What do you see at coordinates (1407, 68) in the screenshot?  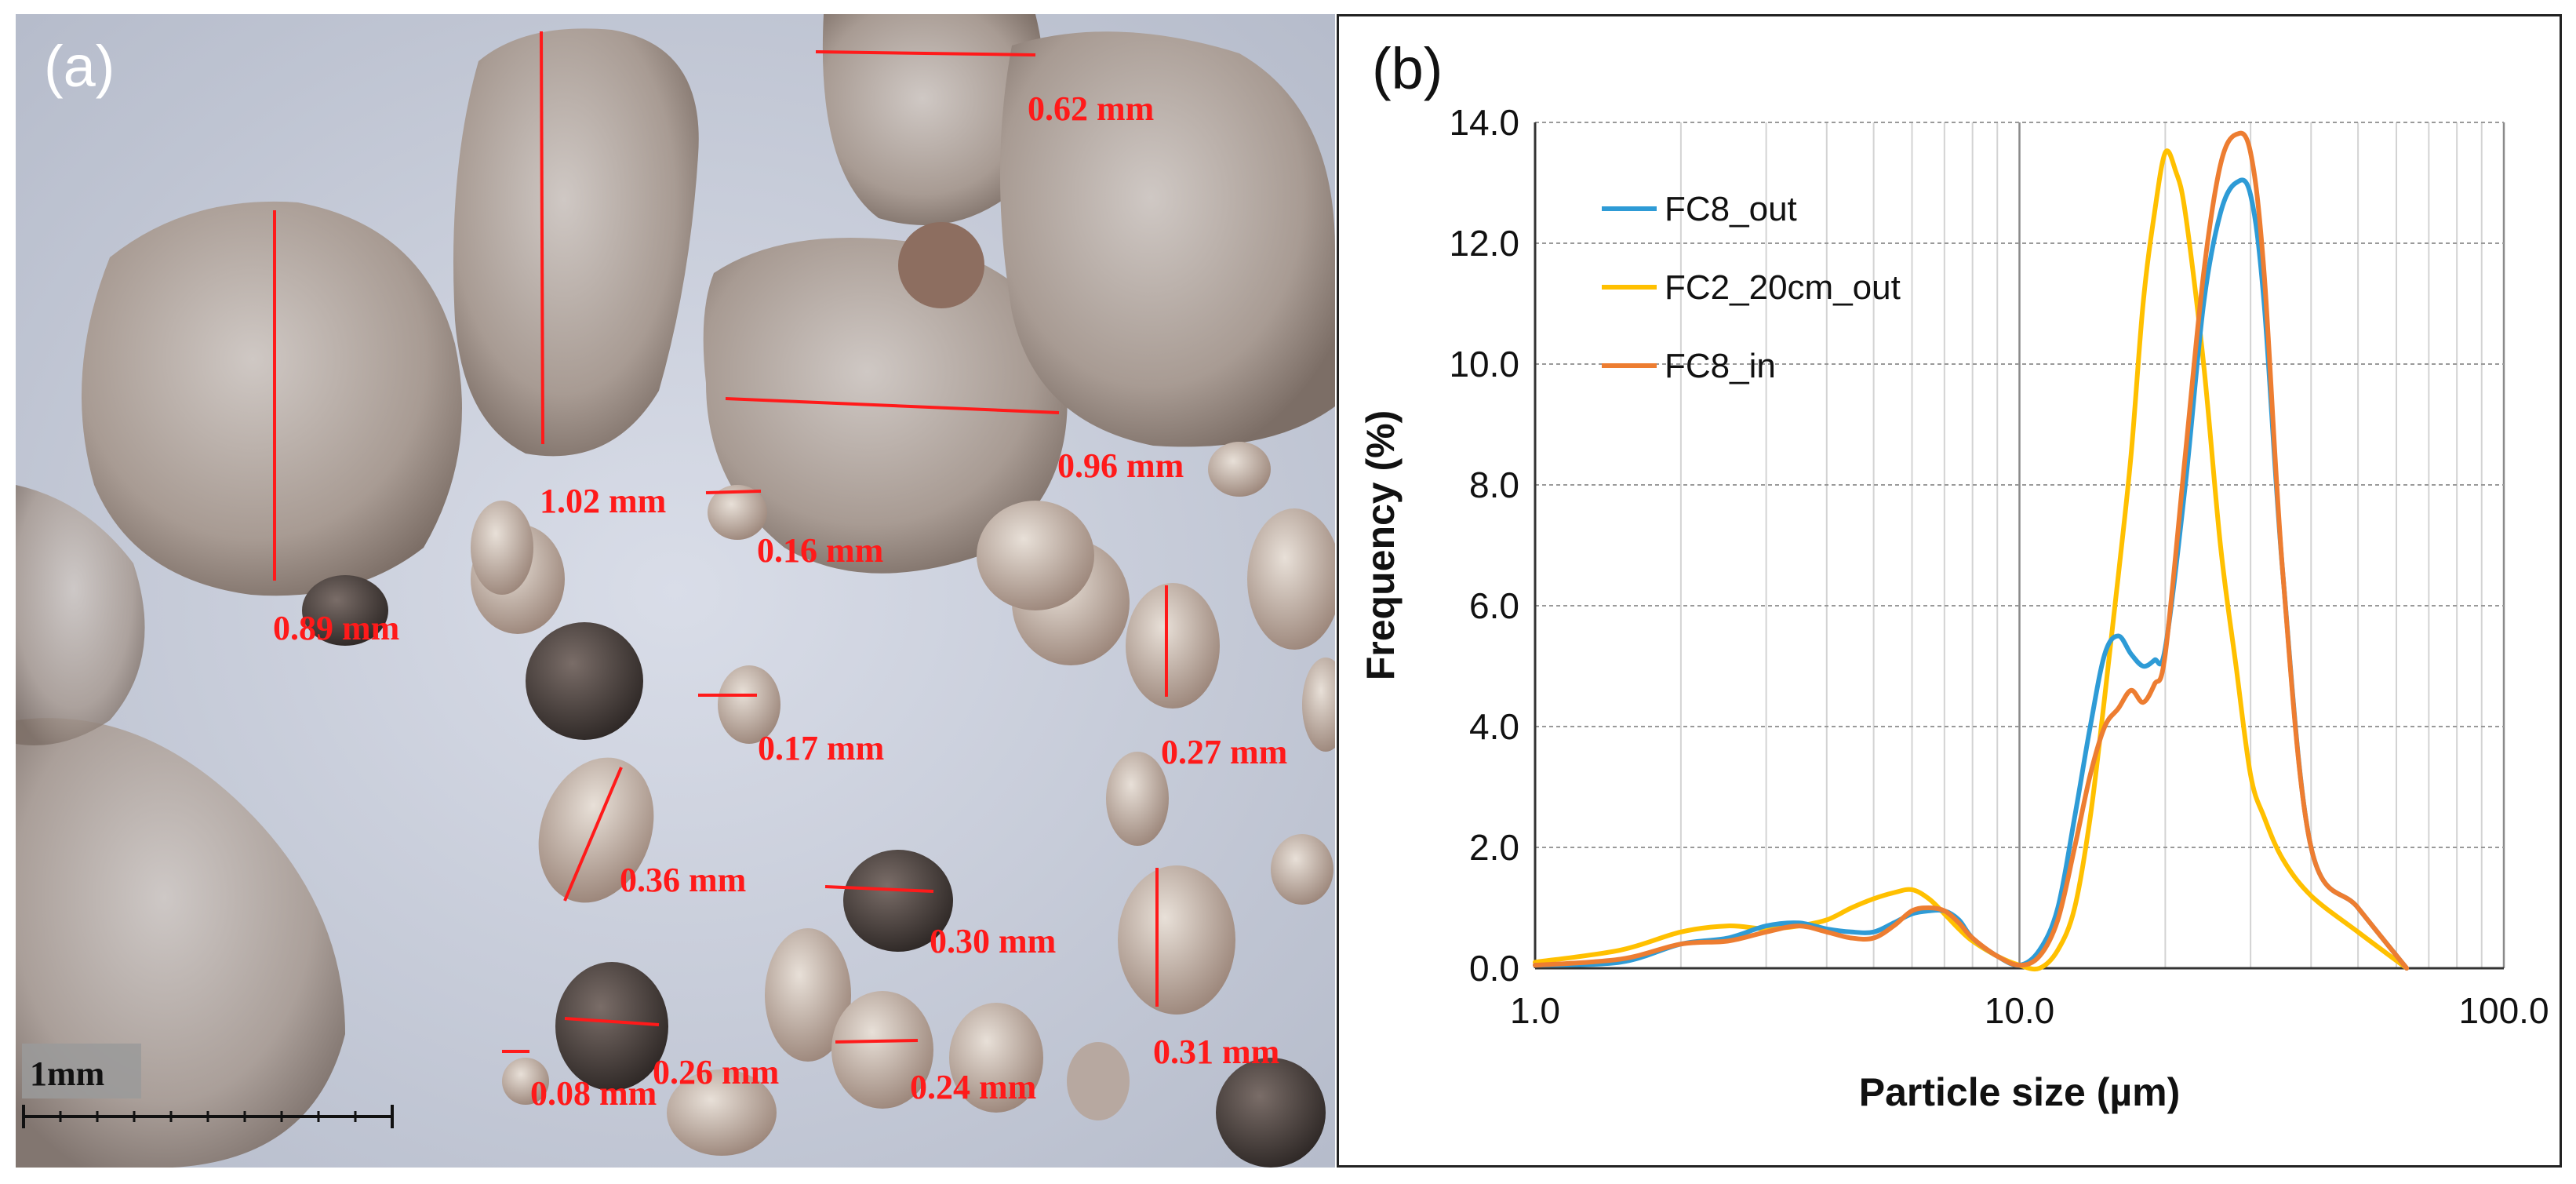 I see `panel-b-letter: (b)` at bounding box center [1407, 68].